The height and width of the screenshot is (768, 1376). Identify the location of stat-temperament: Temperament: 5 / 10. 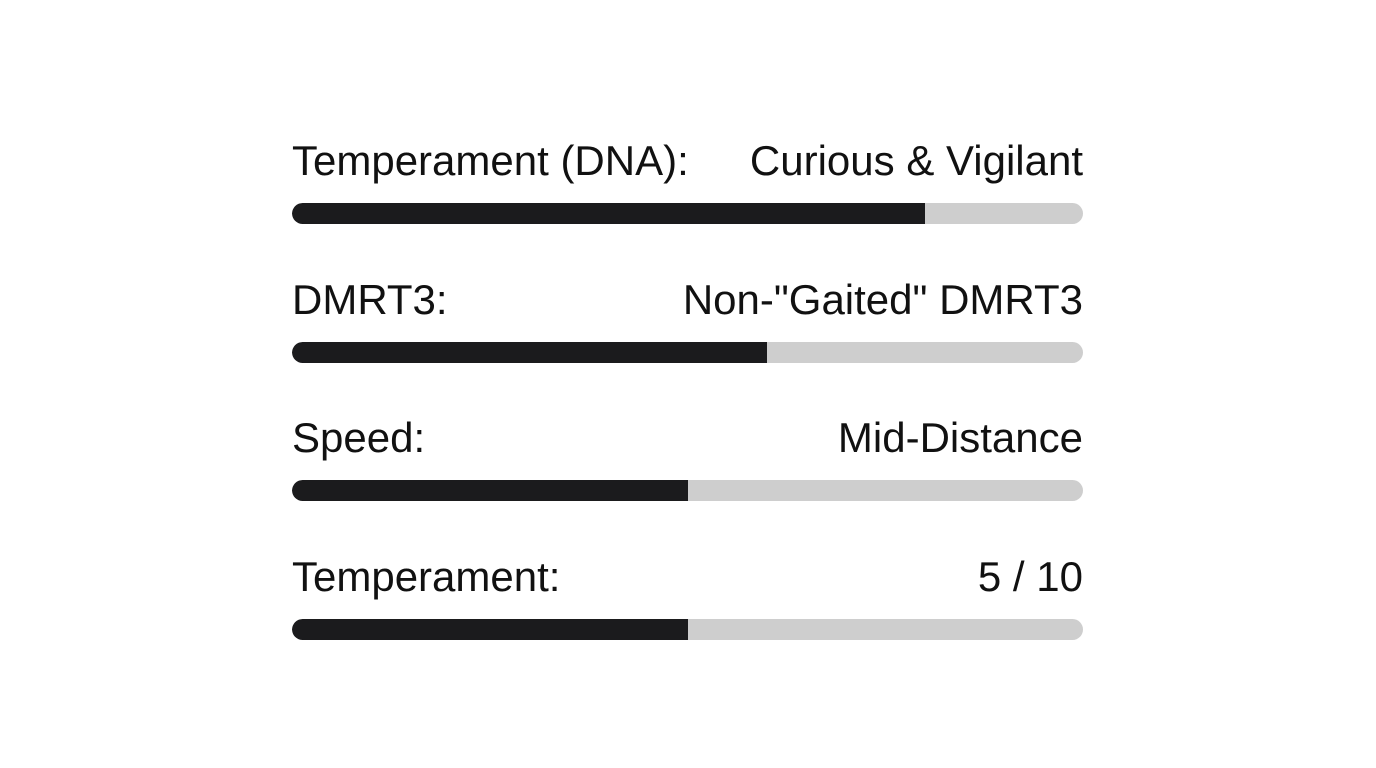
(687, 617).